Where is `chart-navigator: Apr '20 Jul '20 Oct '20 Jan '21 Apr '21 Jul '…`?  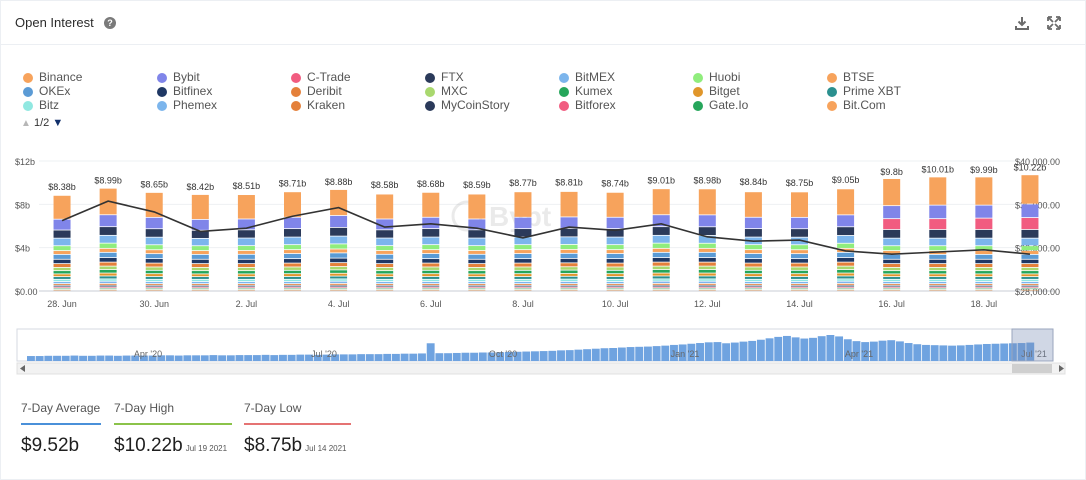
chart-navigator: Apr '20 Jul '20 Oct '20 Jan '21 Apr '21 Jul '… is located at coordinates (543, 352).